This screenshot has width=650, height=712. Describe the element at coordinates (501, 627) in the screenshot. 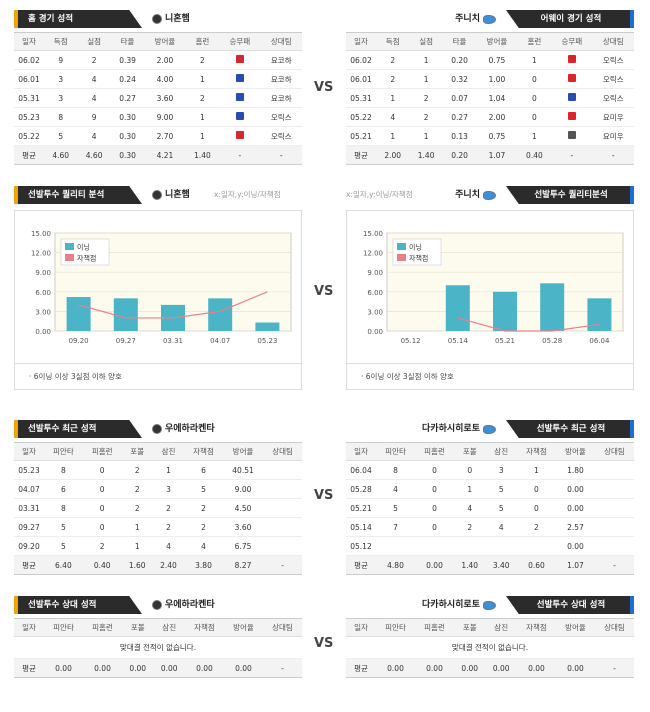

I see `column-header: 삼진` at that location.